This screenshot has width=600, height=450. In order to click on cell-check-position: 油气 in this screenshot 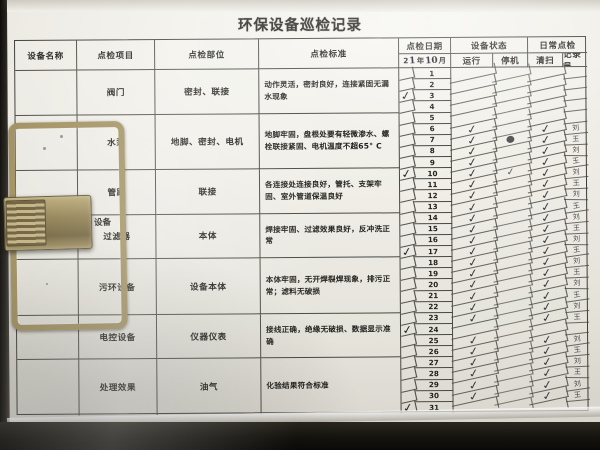, I will do `click(209, 386)`.